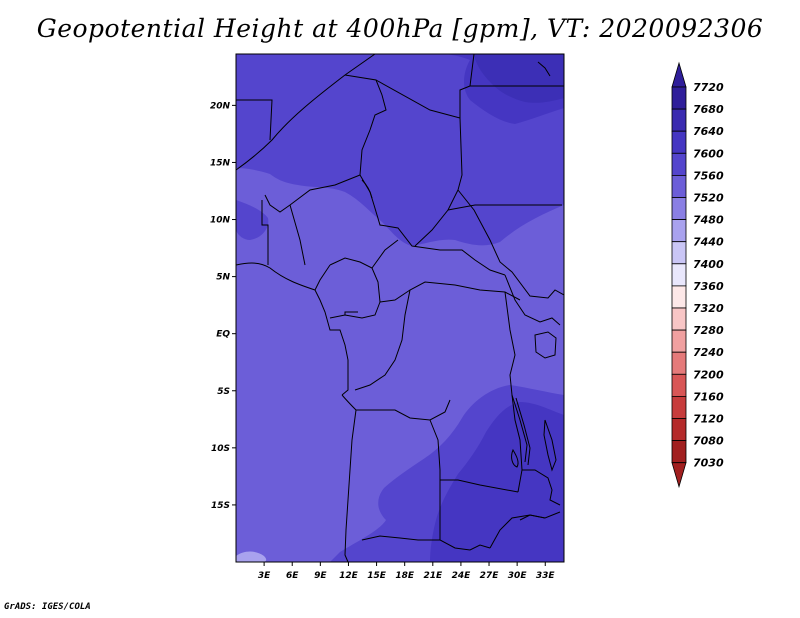 This screenshot has width=800, height=618. I want to click on lon-tick-label: 15E, so click(377, 576).